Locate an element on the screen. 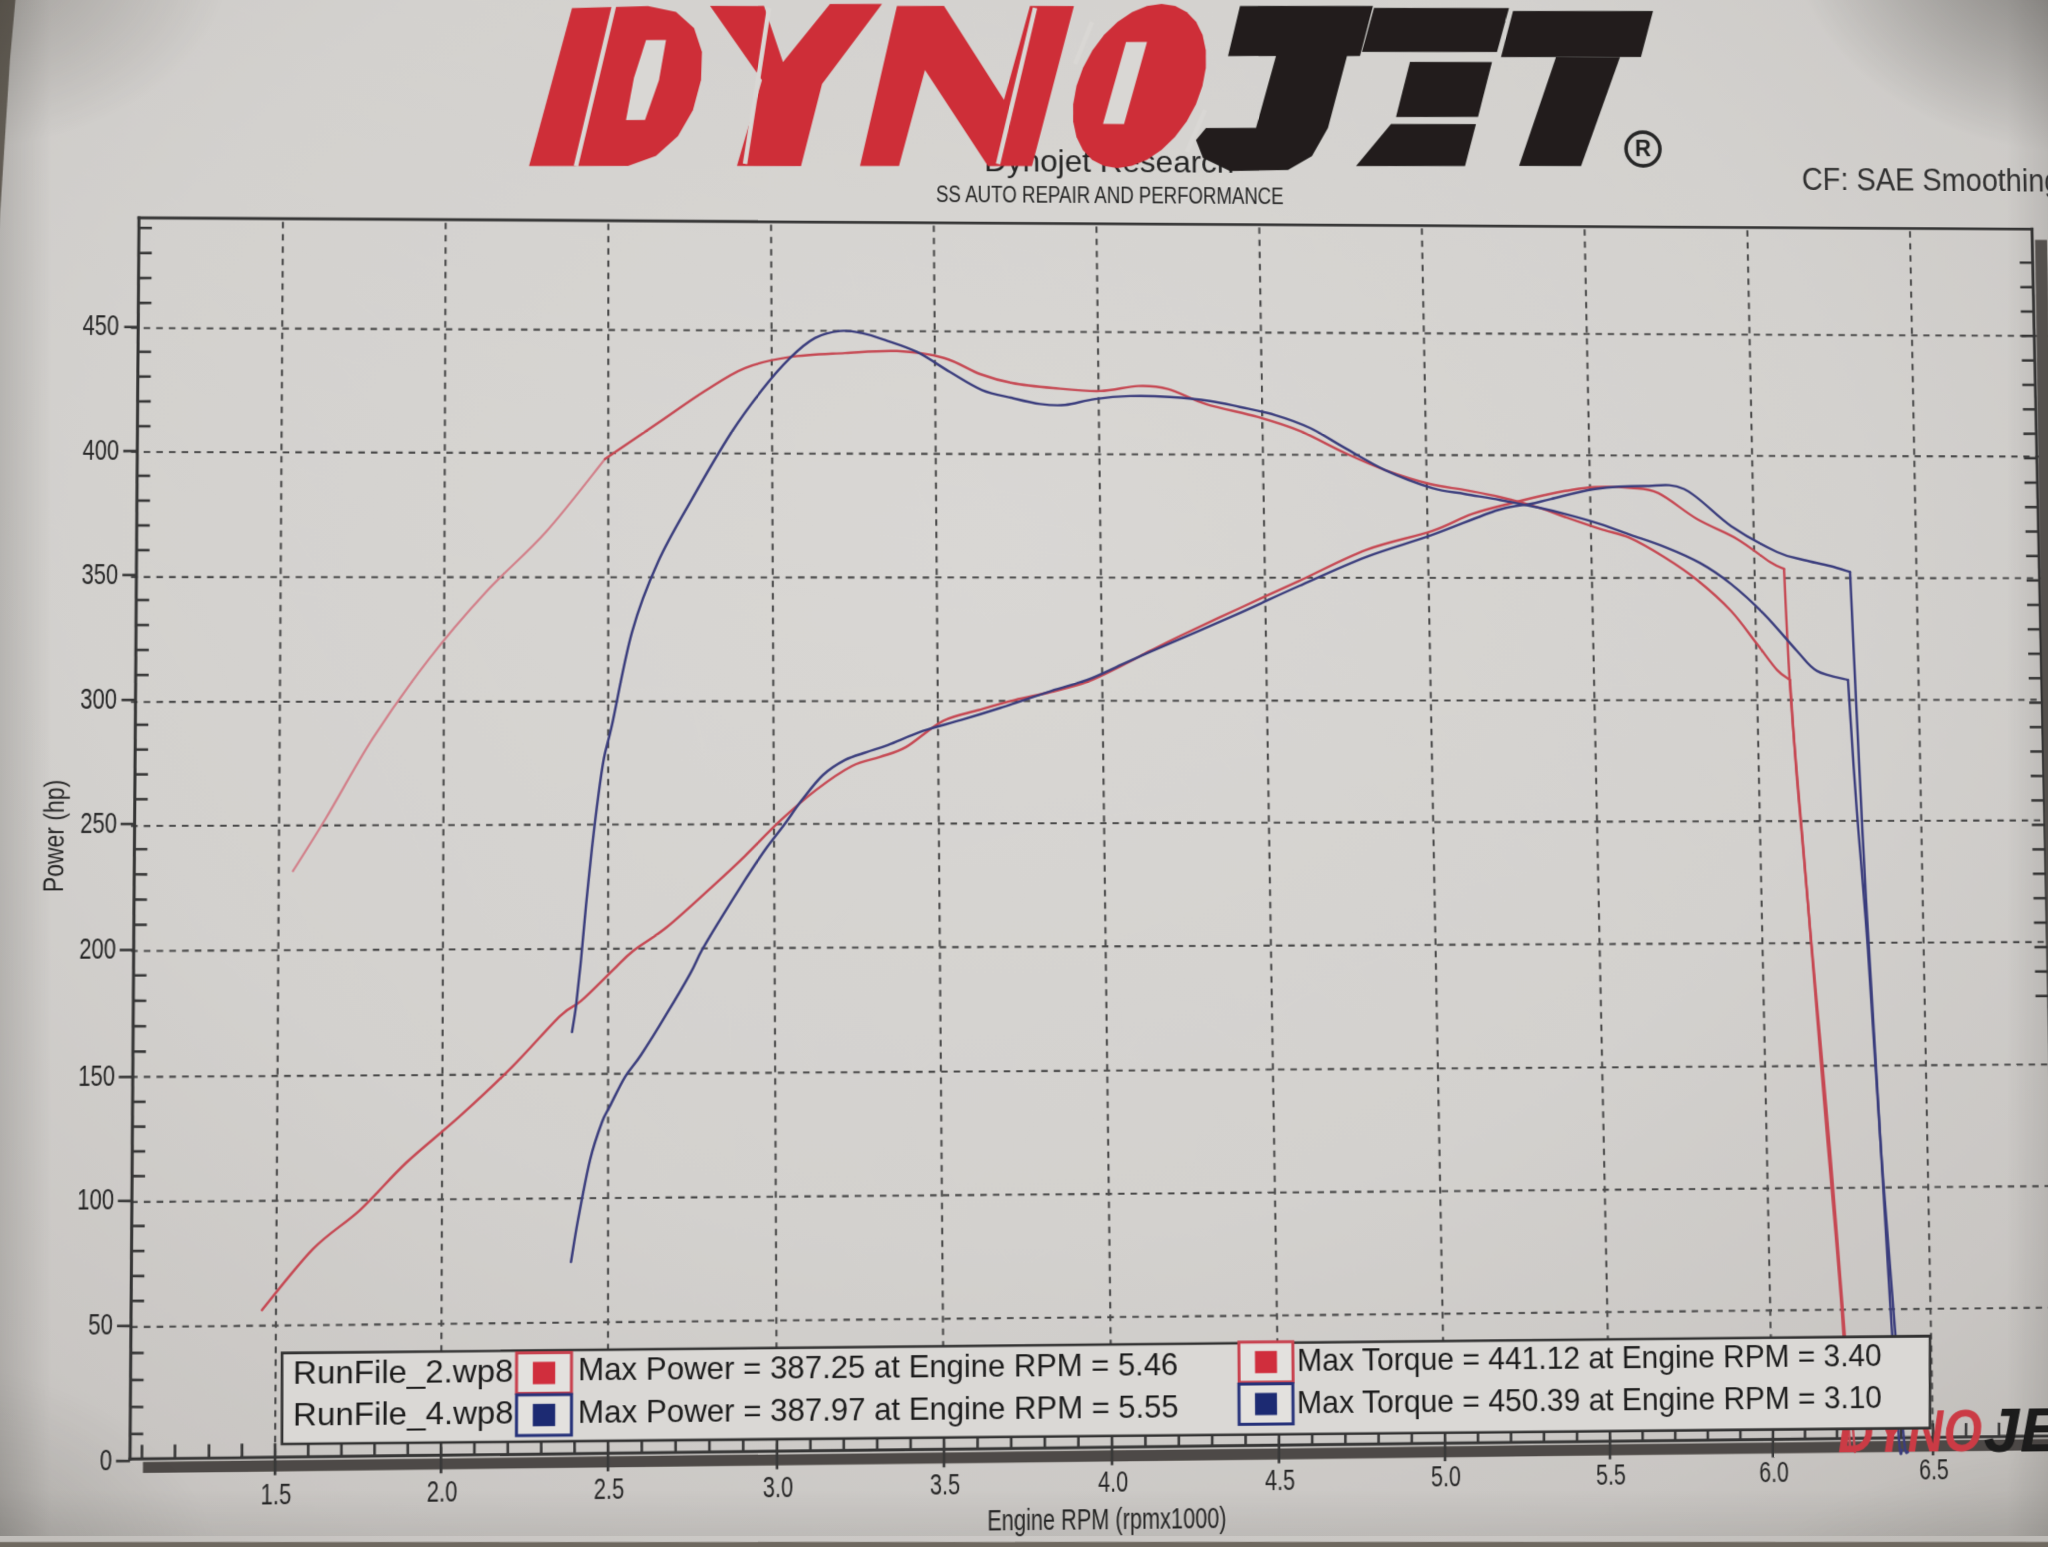 This screenshot has width=2048, height=1547. svg-text: 100 is located at coordinates (95, 1200).